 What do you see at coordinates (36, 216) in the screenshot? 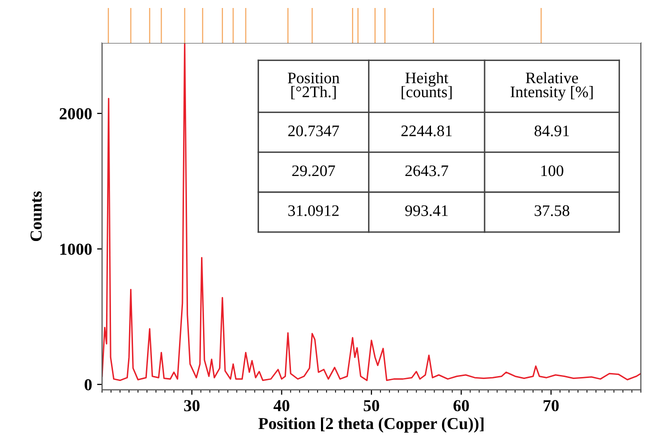
I see `y-axis-title: Counts` at bounding box center [36, 216].